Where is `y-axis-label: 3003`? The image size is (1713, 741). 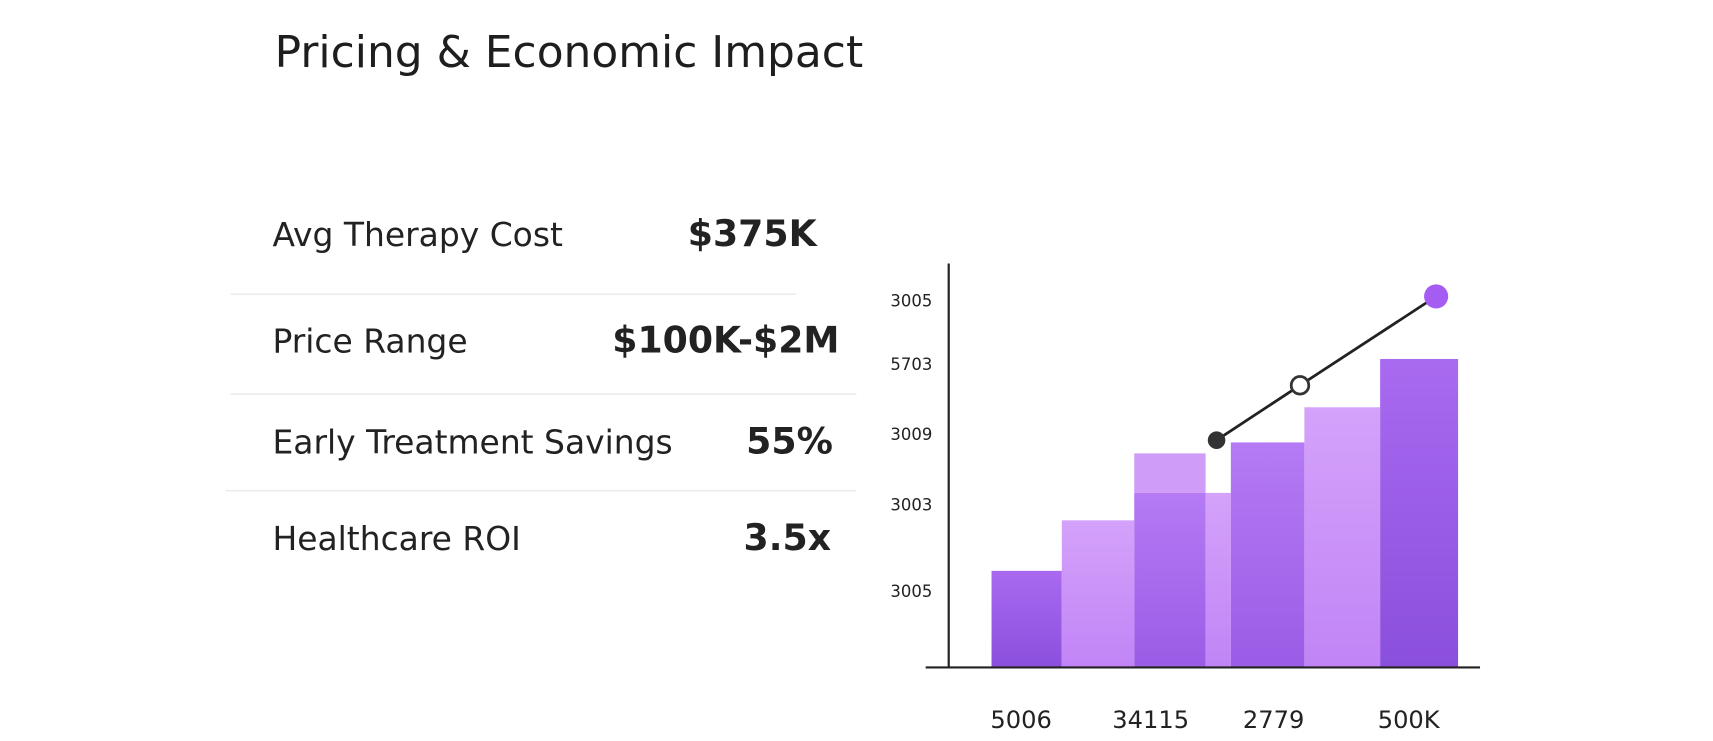 y-axis-label: 3003 is located at coordinates (911, 504).